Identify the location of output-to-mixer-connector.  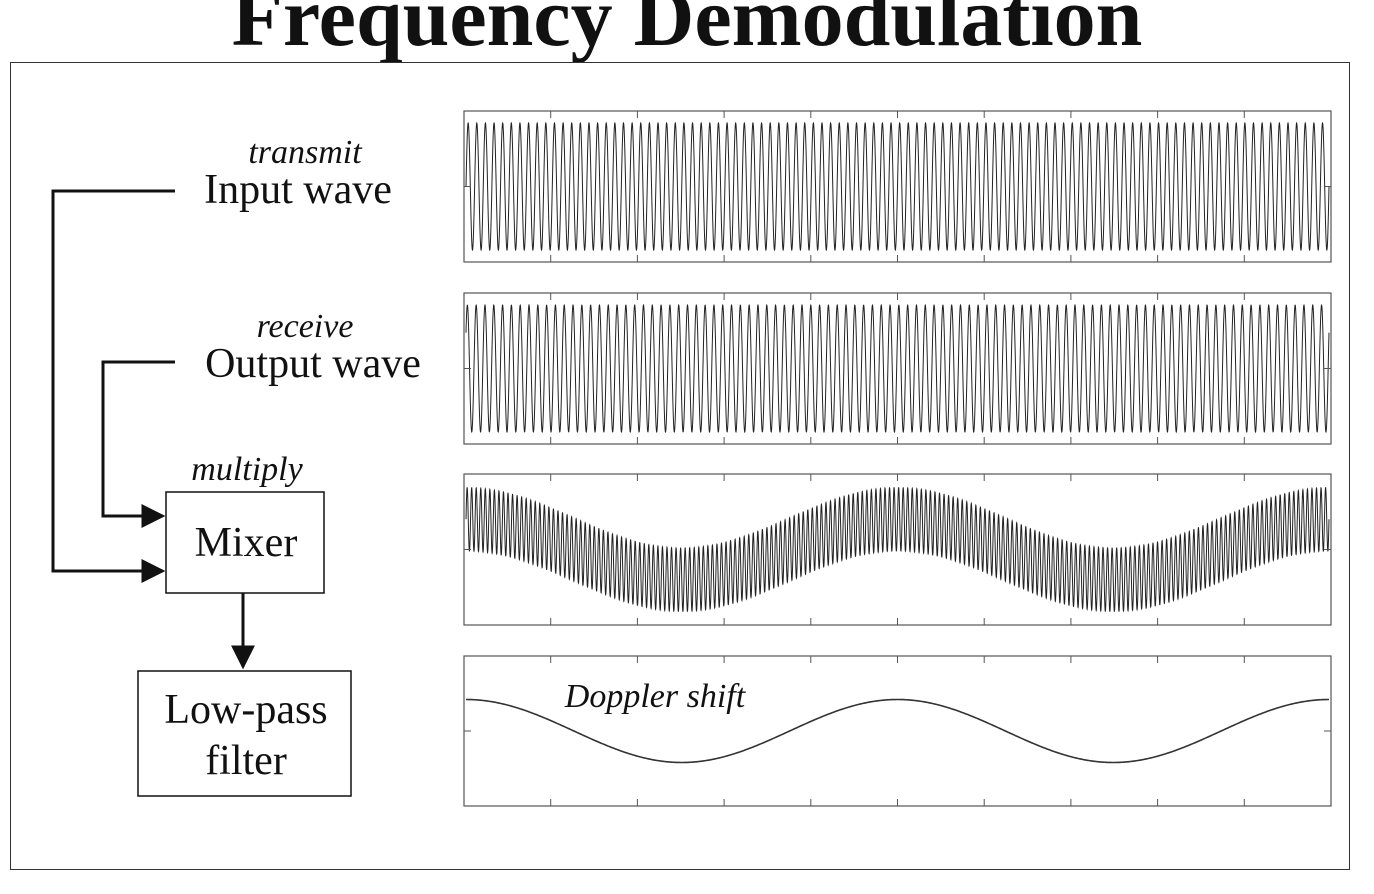
(138, 444).